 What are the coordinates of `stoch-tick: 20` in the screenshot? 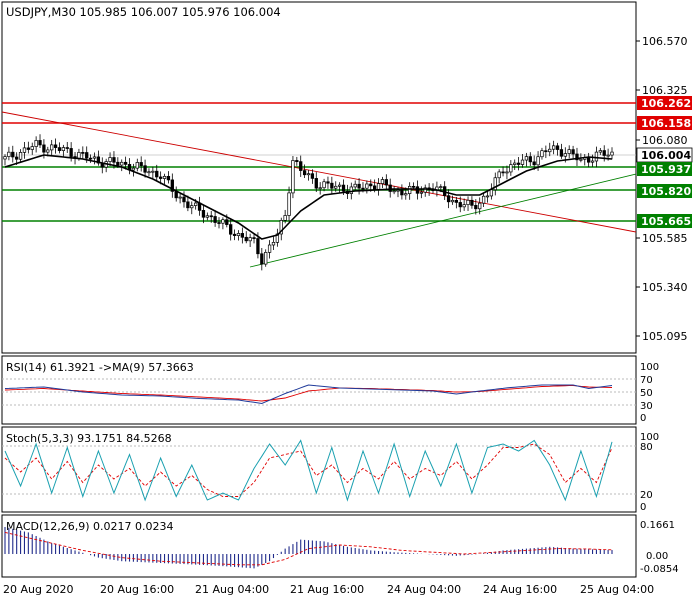 It's located at (646, 495).